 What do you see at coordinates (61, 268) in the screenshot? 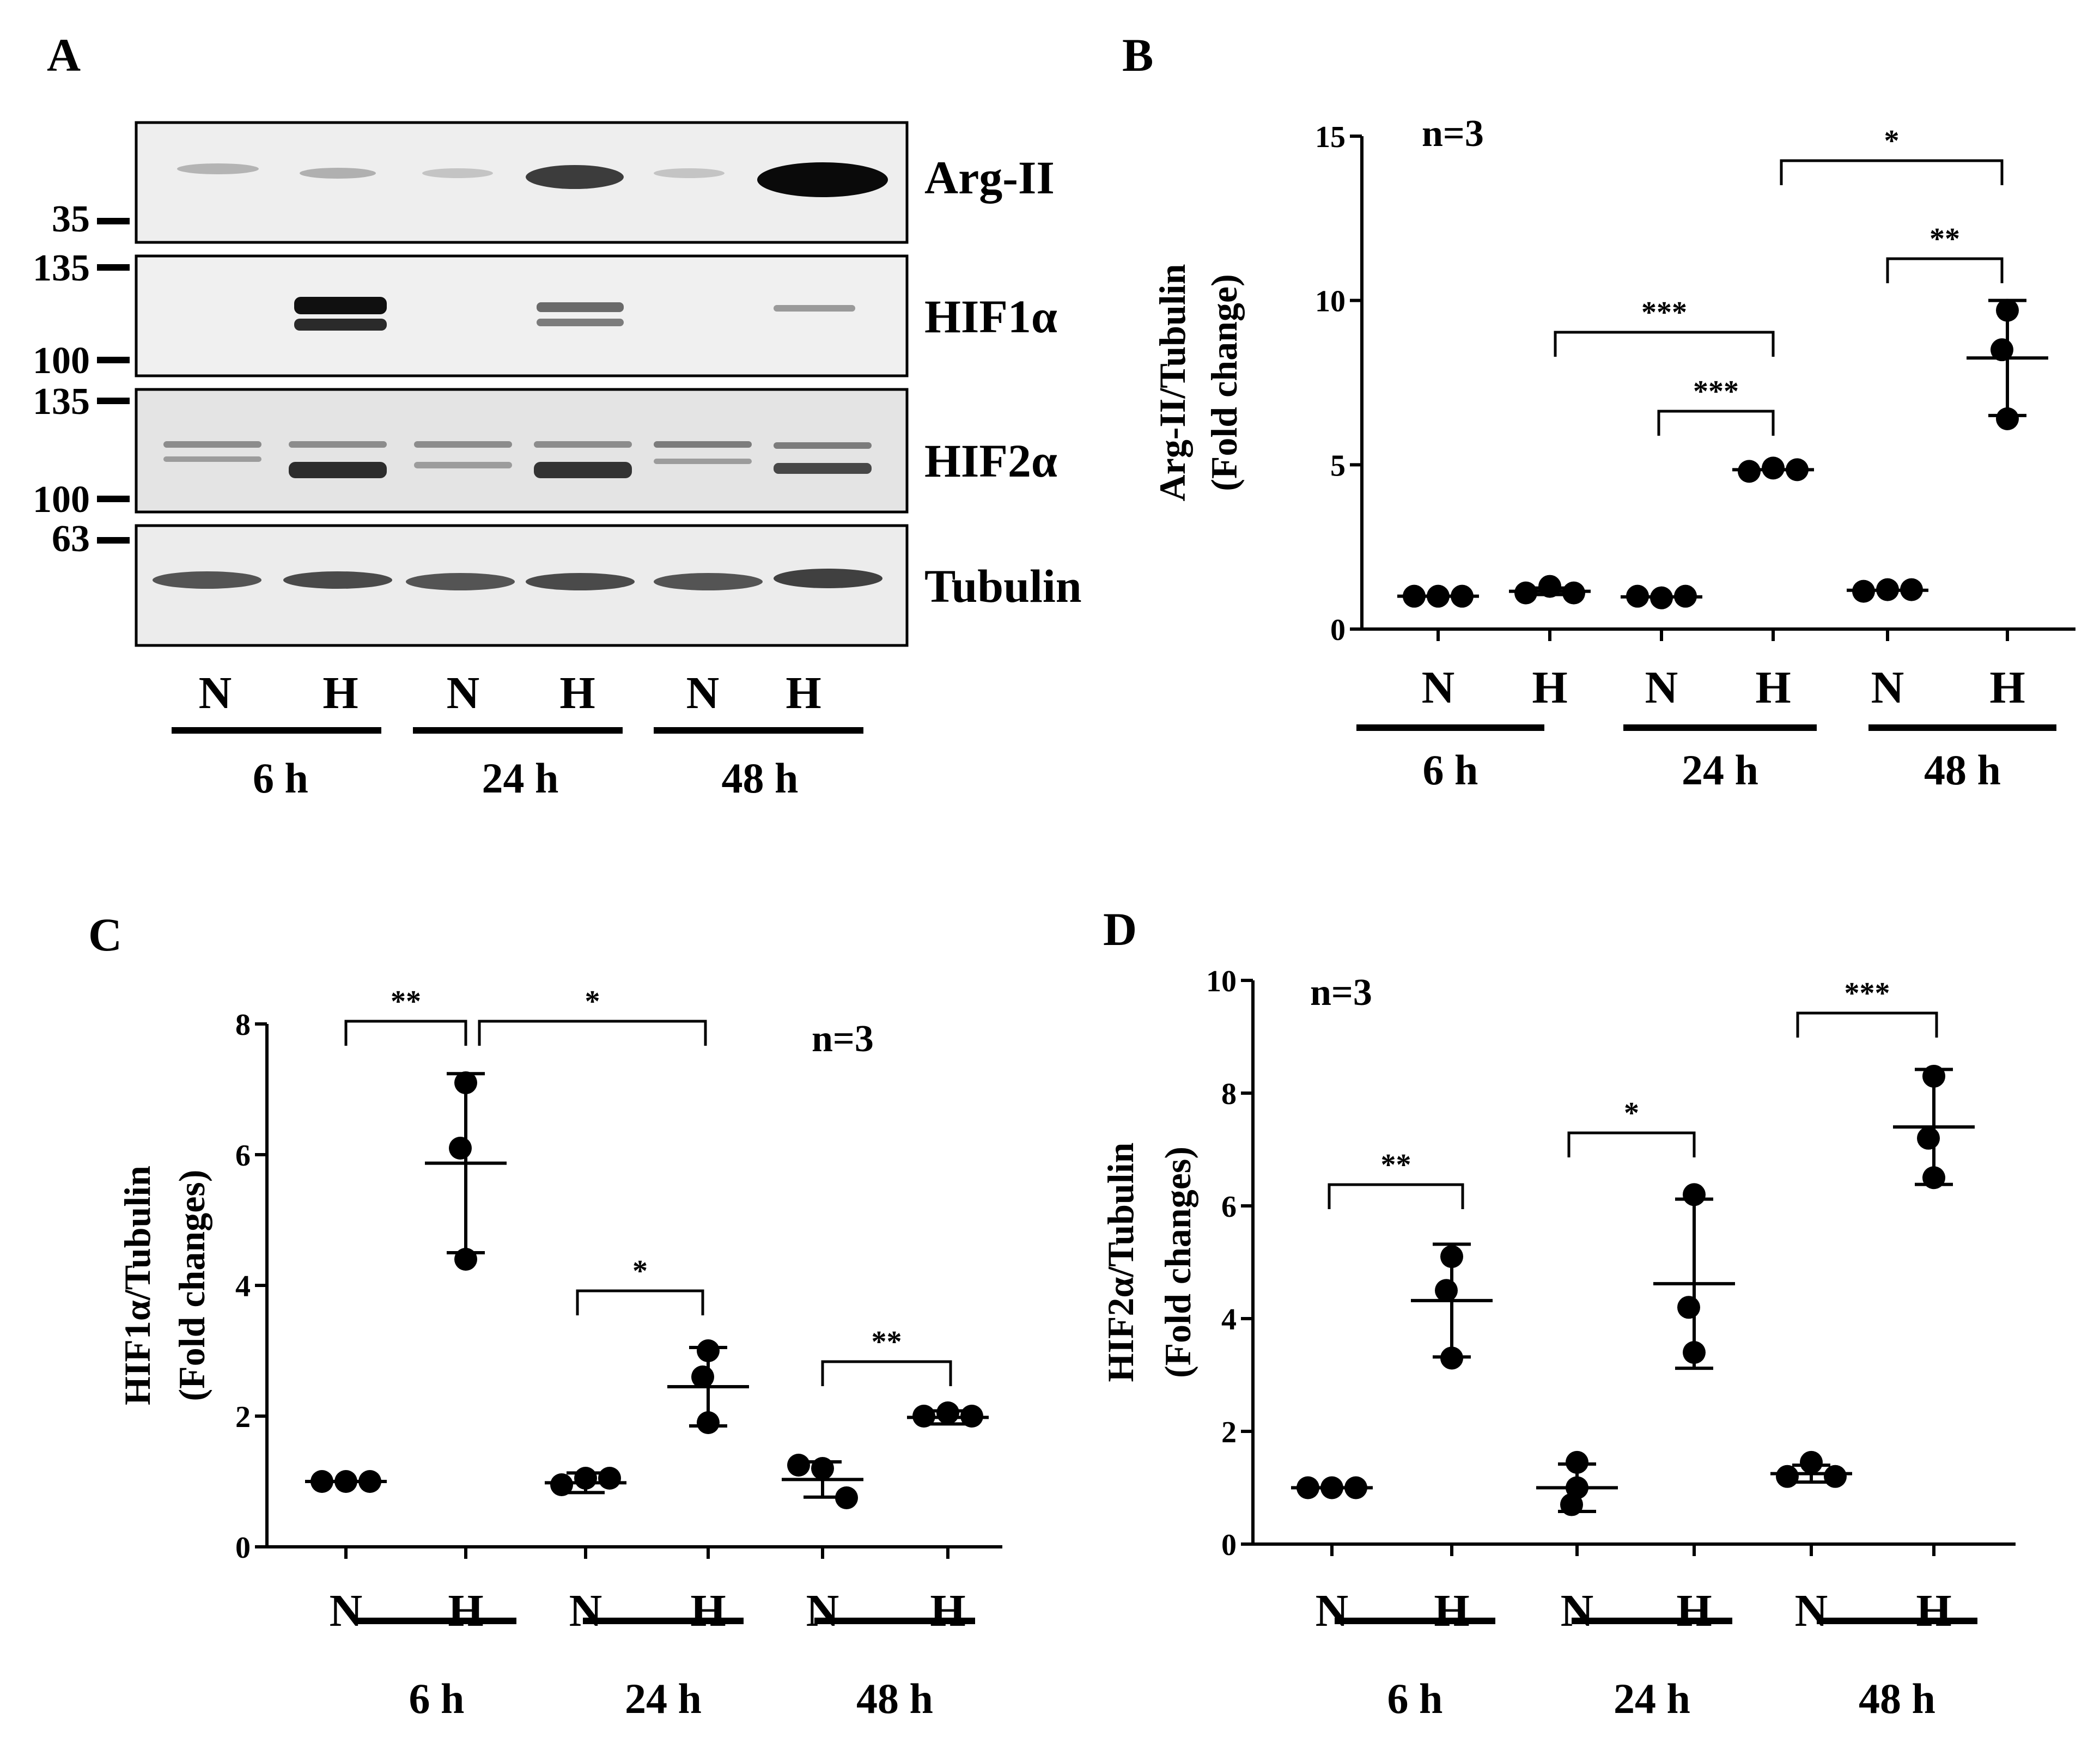
I see `mw-label: 135` at bounding box center [61, 268].